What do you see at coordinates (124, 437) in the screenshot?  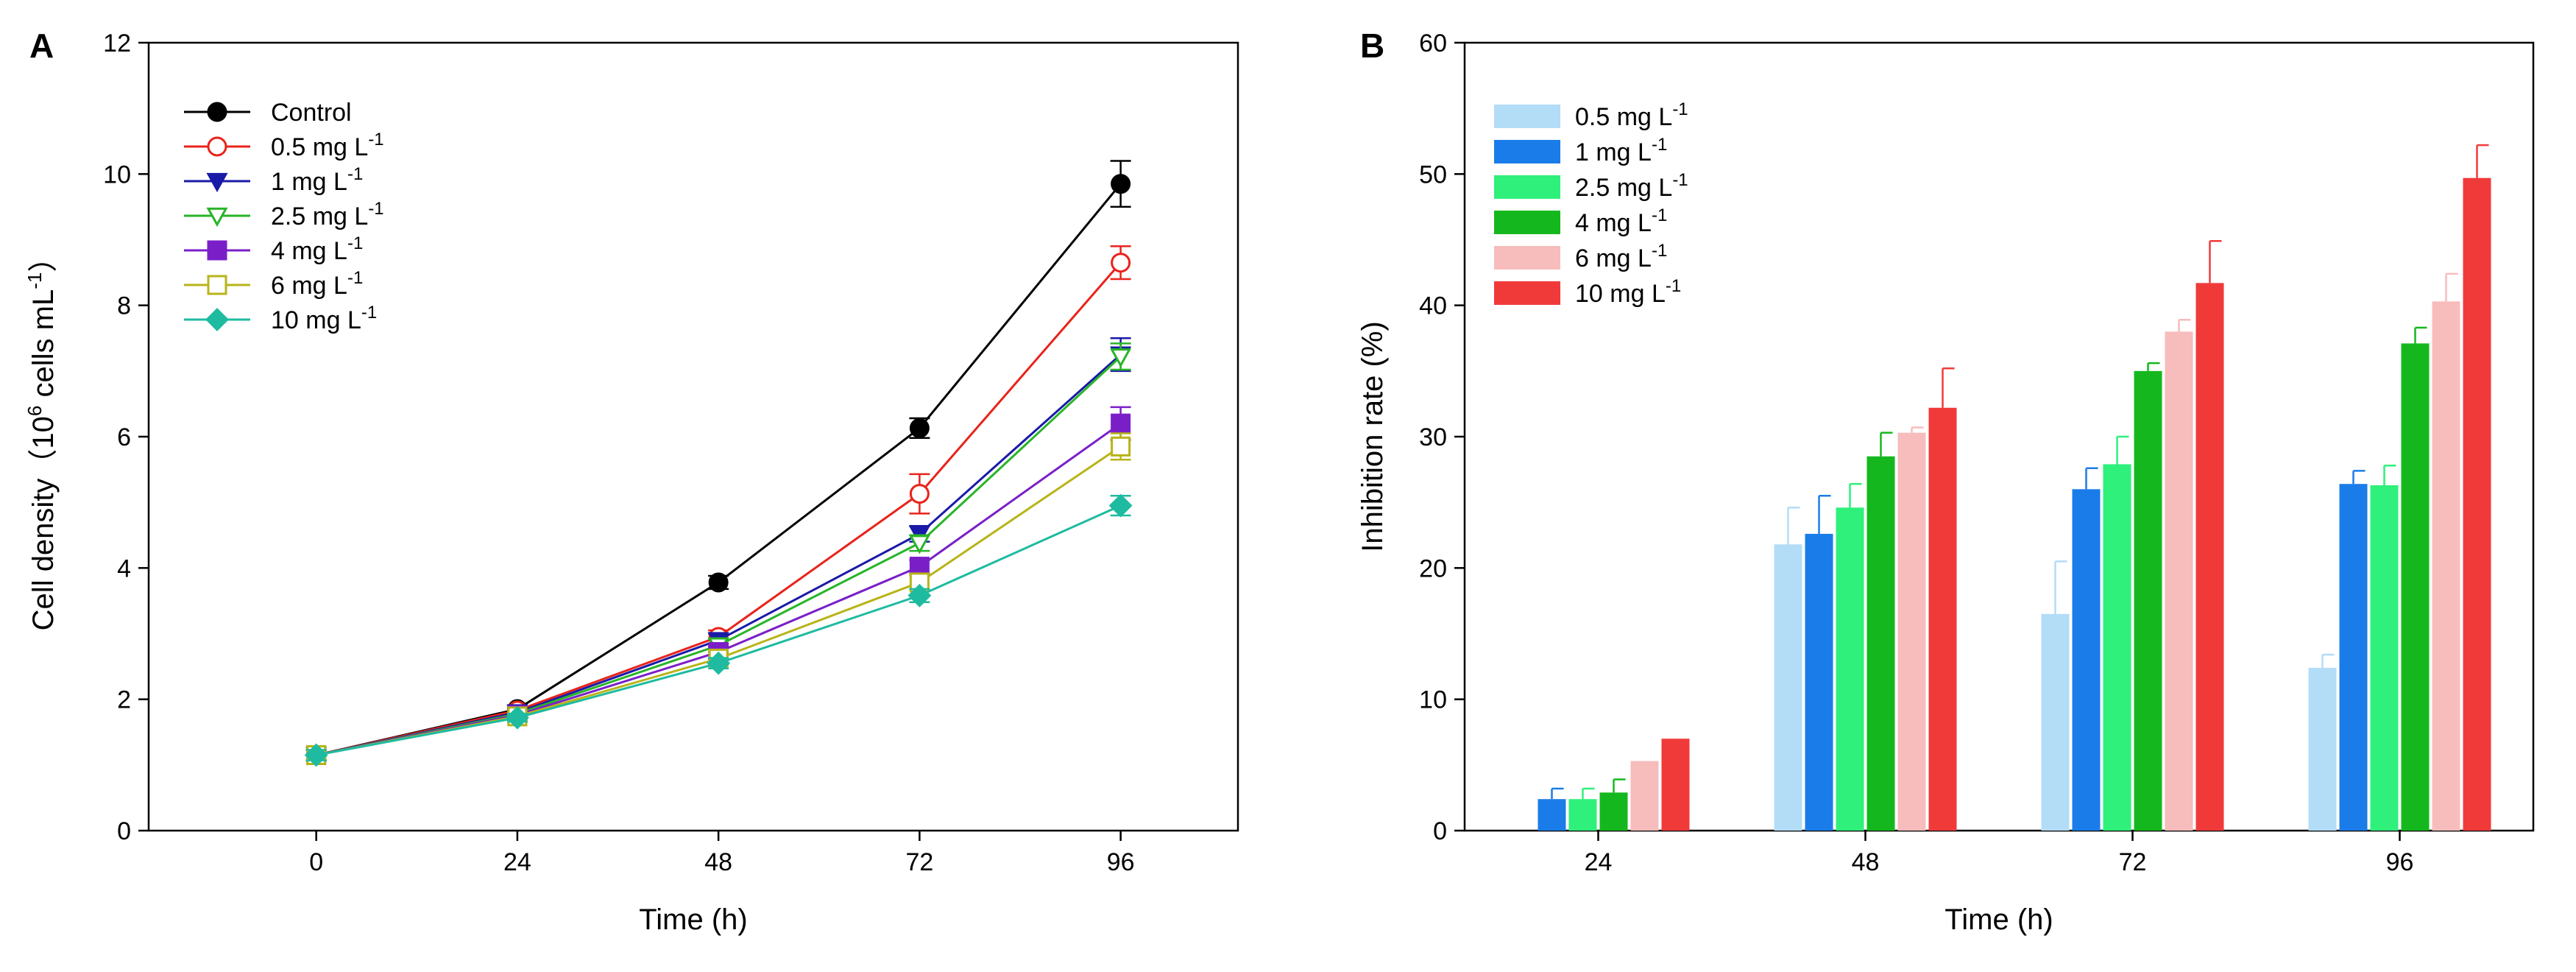 I see `panel-a-y-tick-label: 6` at bounding box center [124, 437].